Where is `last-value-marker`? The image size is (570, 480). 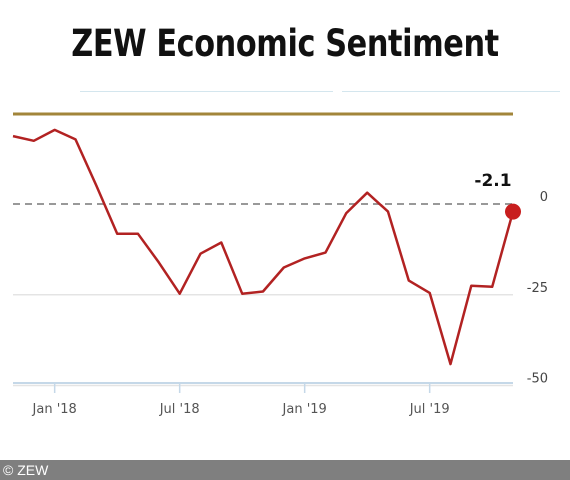 last-value-marker is located at coordinates (513, 211).